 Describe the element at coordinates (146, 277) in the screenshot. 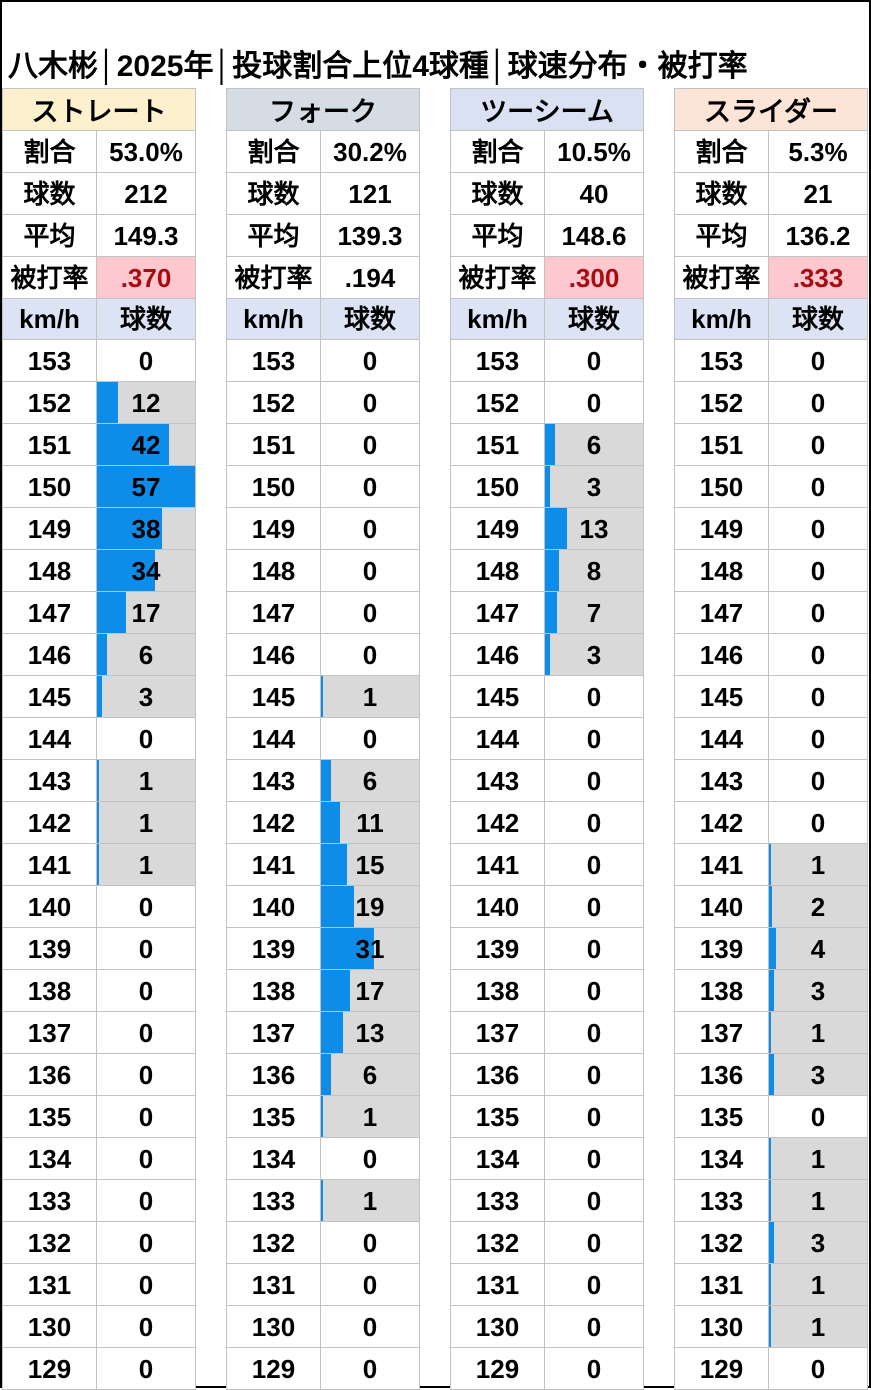

I see `stat-value: .370` at that location.